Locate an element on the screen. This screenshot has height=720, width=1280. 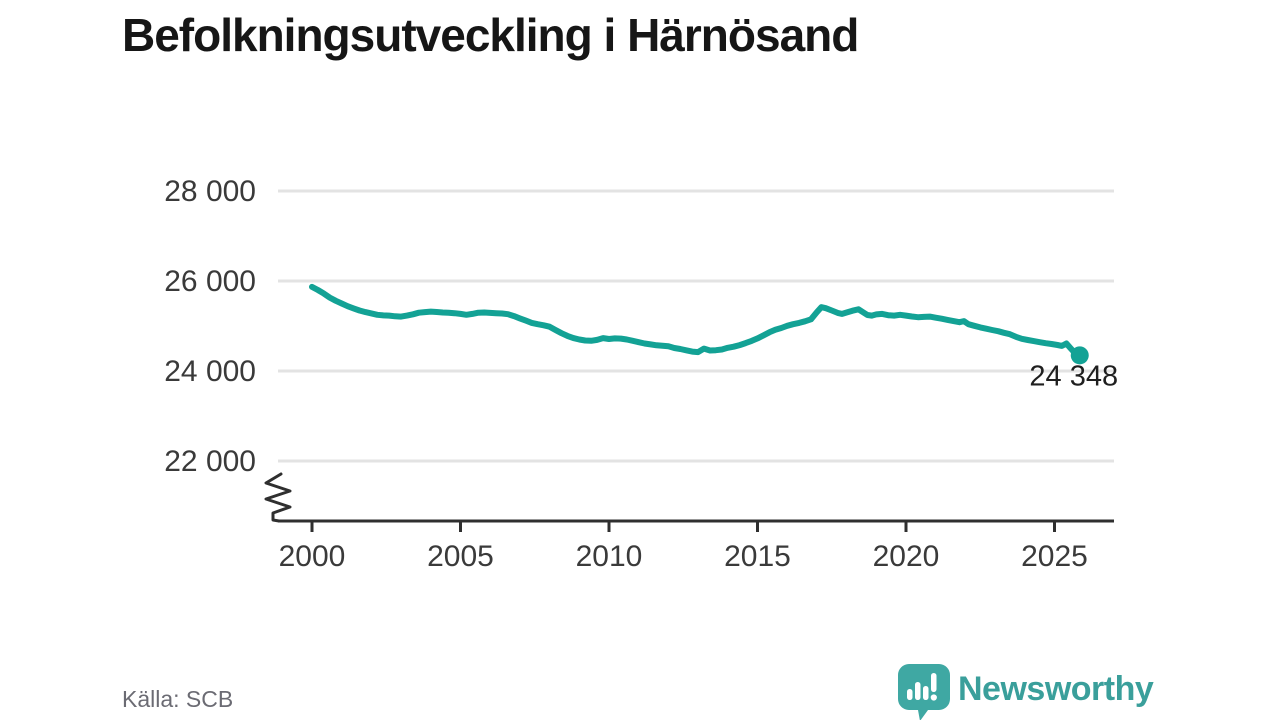
source-note: Källa: SCB is located at coordinates (178, 699).